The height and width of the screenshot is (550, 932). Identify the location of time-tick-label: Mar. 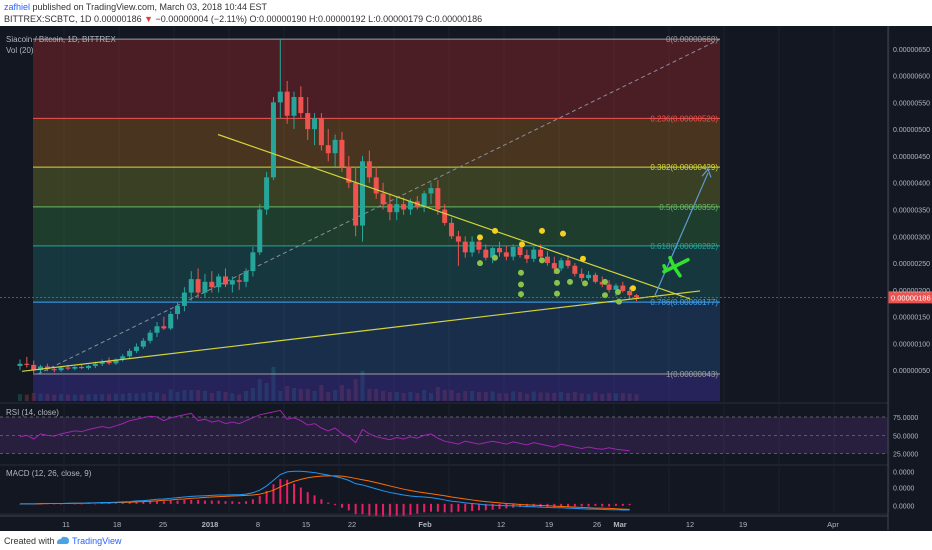
(619, 524).